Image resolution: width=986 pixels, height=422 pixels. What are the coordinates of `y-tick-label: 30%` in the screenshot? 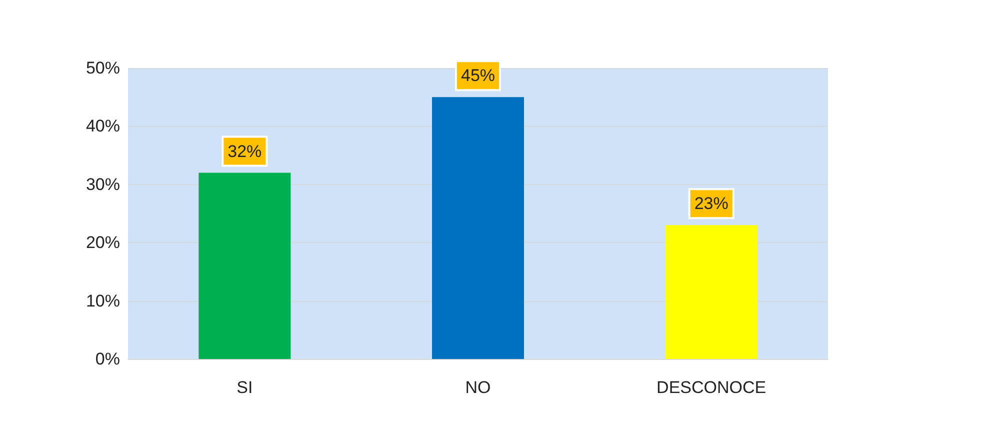 It's located at (103, 184).